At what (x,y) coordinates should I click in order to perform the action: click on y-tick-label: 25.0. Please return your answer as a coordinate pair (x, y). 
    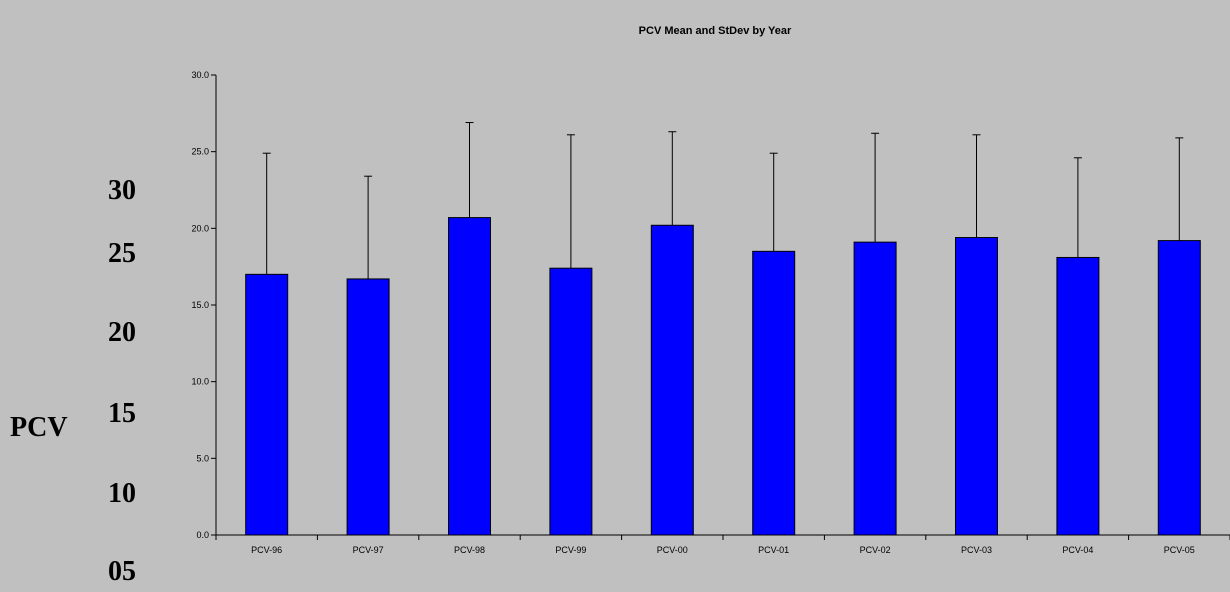
    Looking at the image, I should click on (200, 152).